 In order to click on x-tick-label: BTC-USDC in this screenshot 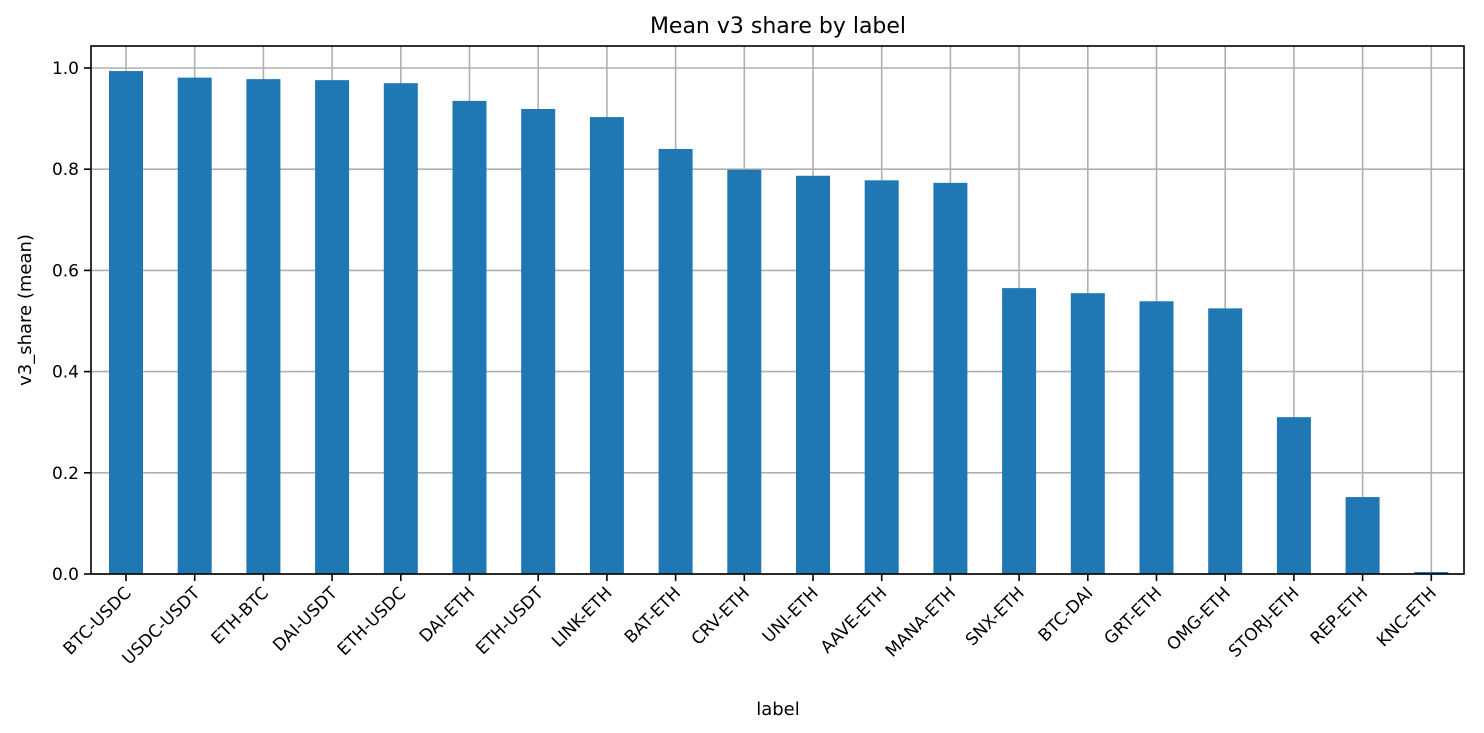, I will do `click(98, 621)`.